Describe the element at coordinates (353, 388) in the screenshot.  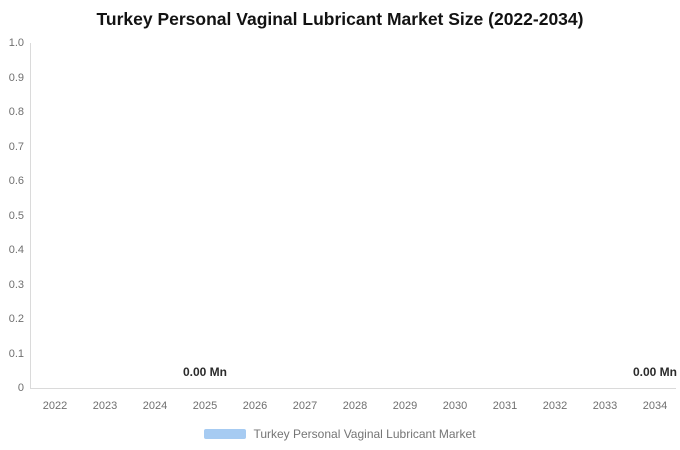
I see `x-axis-line` at that location.